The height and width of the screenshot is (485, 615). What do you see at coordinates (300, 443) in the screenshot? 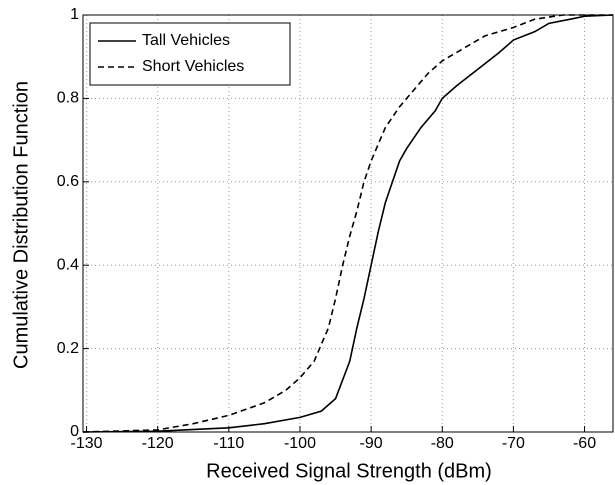
I see `x-tick-label: -100` at bounding box center [300, 443].